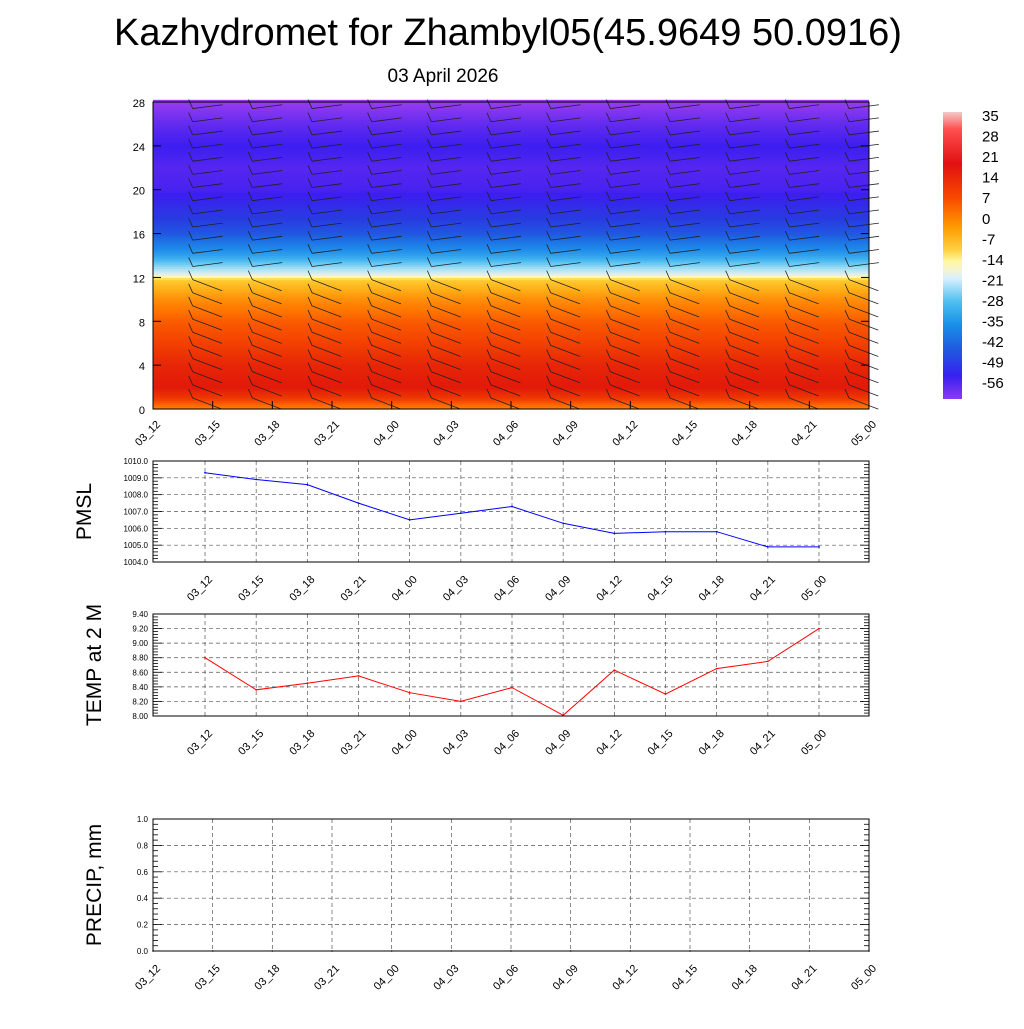  Describe the element at coordinates (614, 670) in the screenshot. I see `data-point` at that location.